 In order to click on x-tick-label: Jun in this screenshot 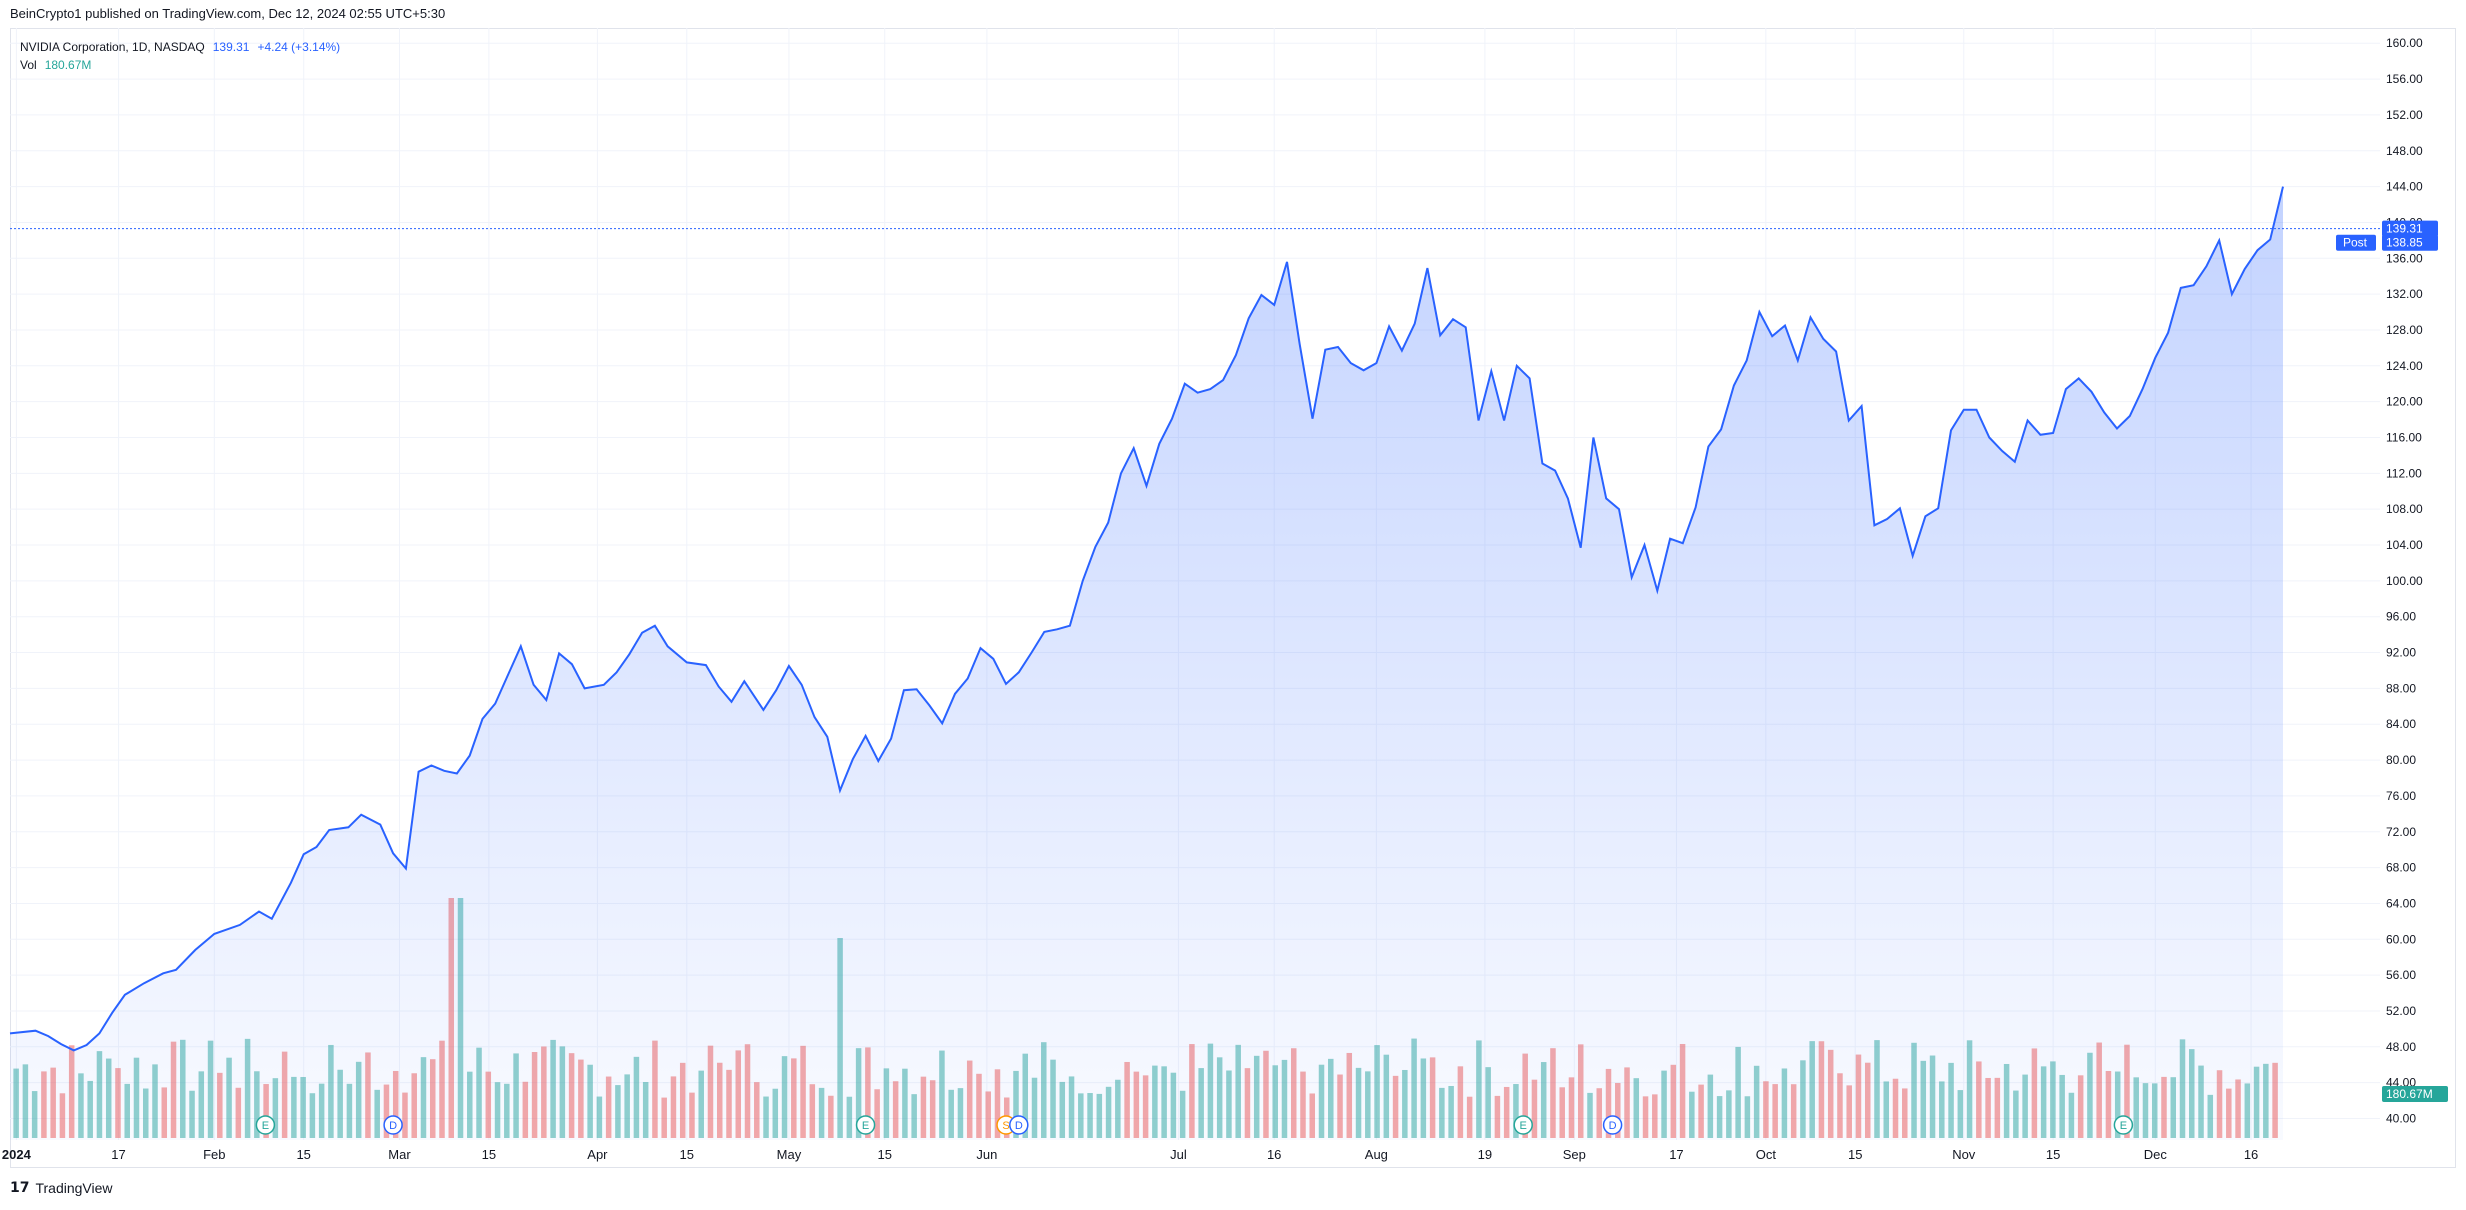, I will do `click(986, 1154)`.